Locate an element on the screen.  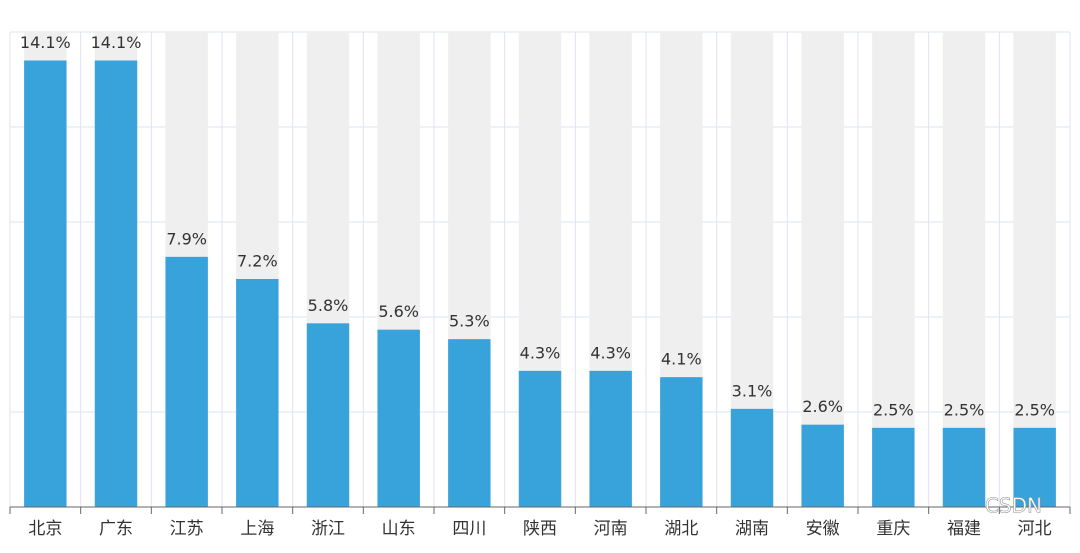
x-tick-label: 安徽 is located at coordinates (823, 529).